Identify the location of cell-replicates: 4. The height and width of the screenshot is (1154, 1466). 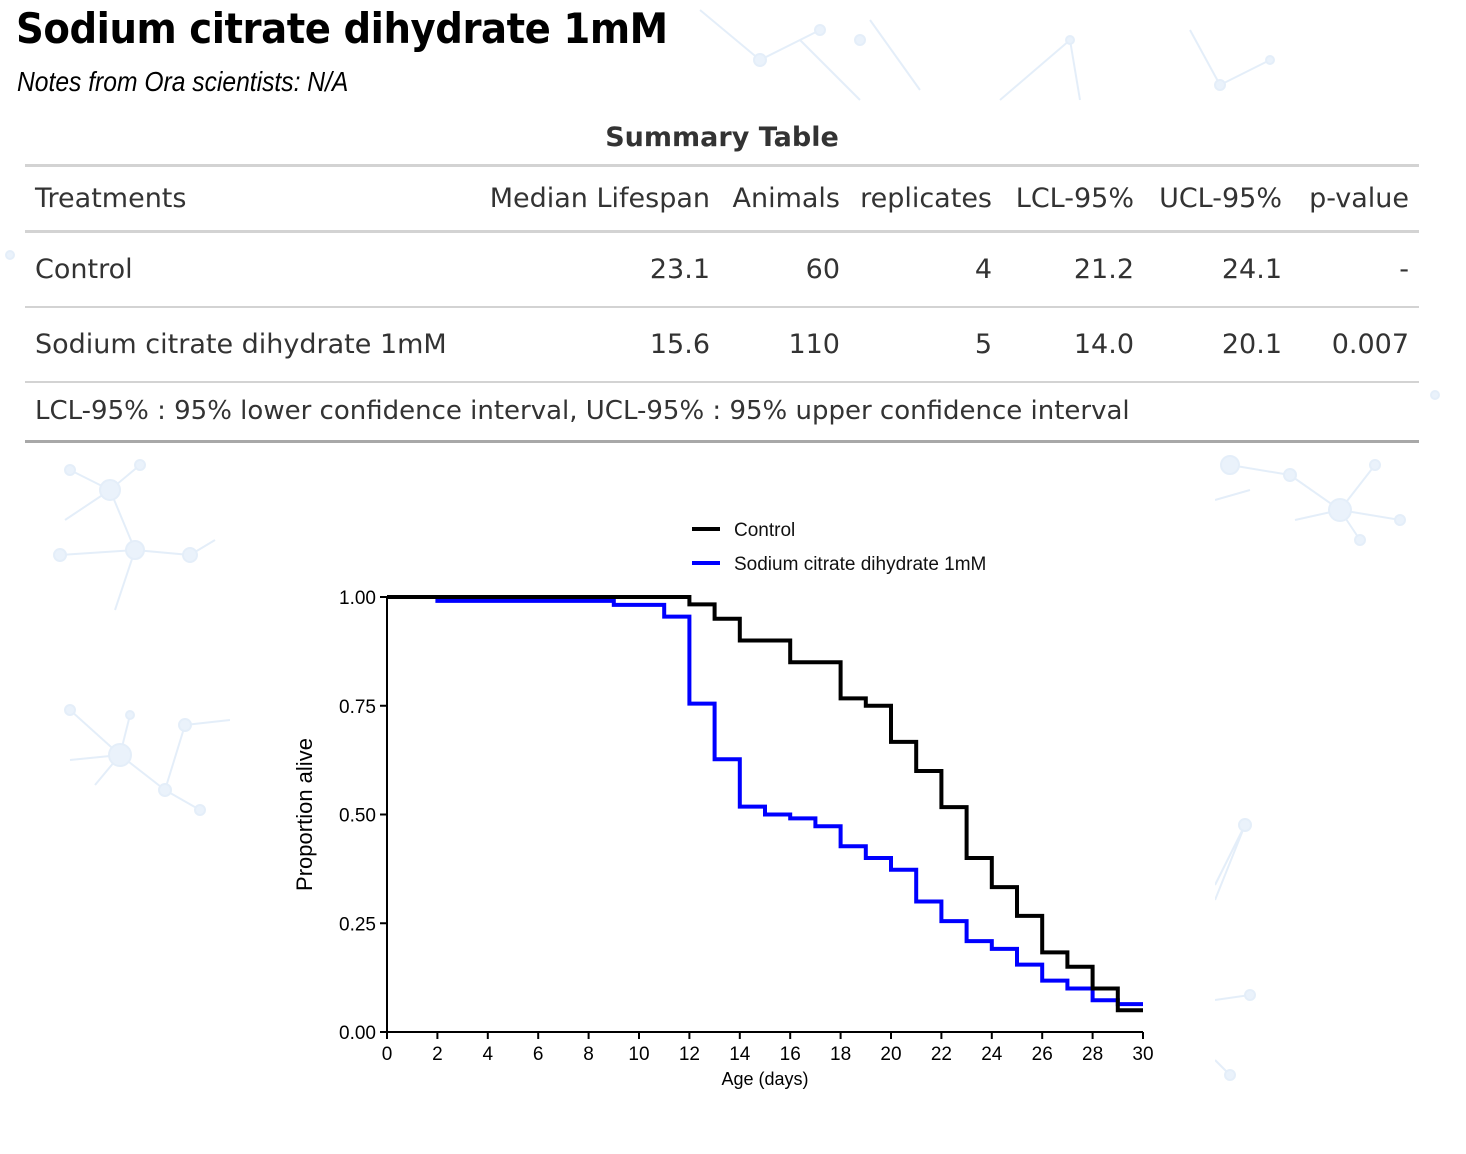
(983, 269).